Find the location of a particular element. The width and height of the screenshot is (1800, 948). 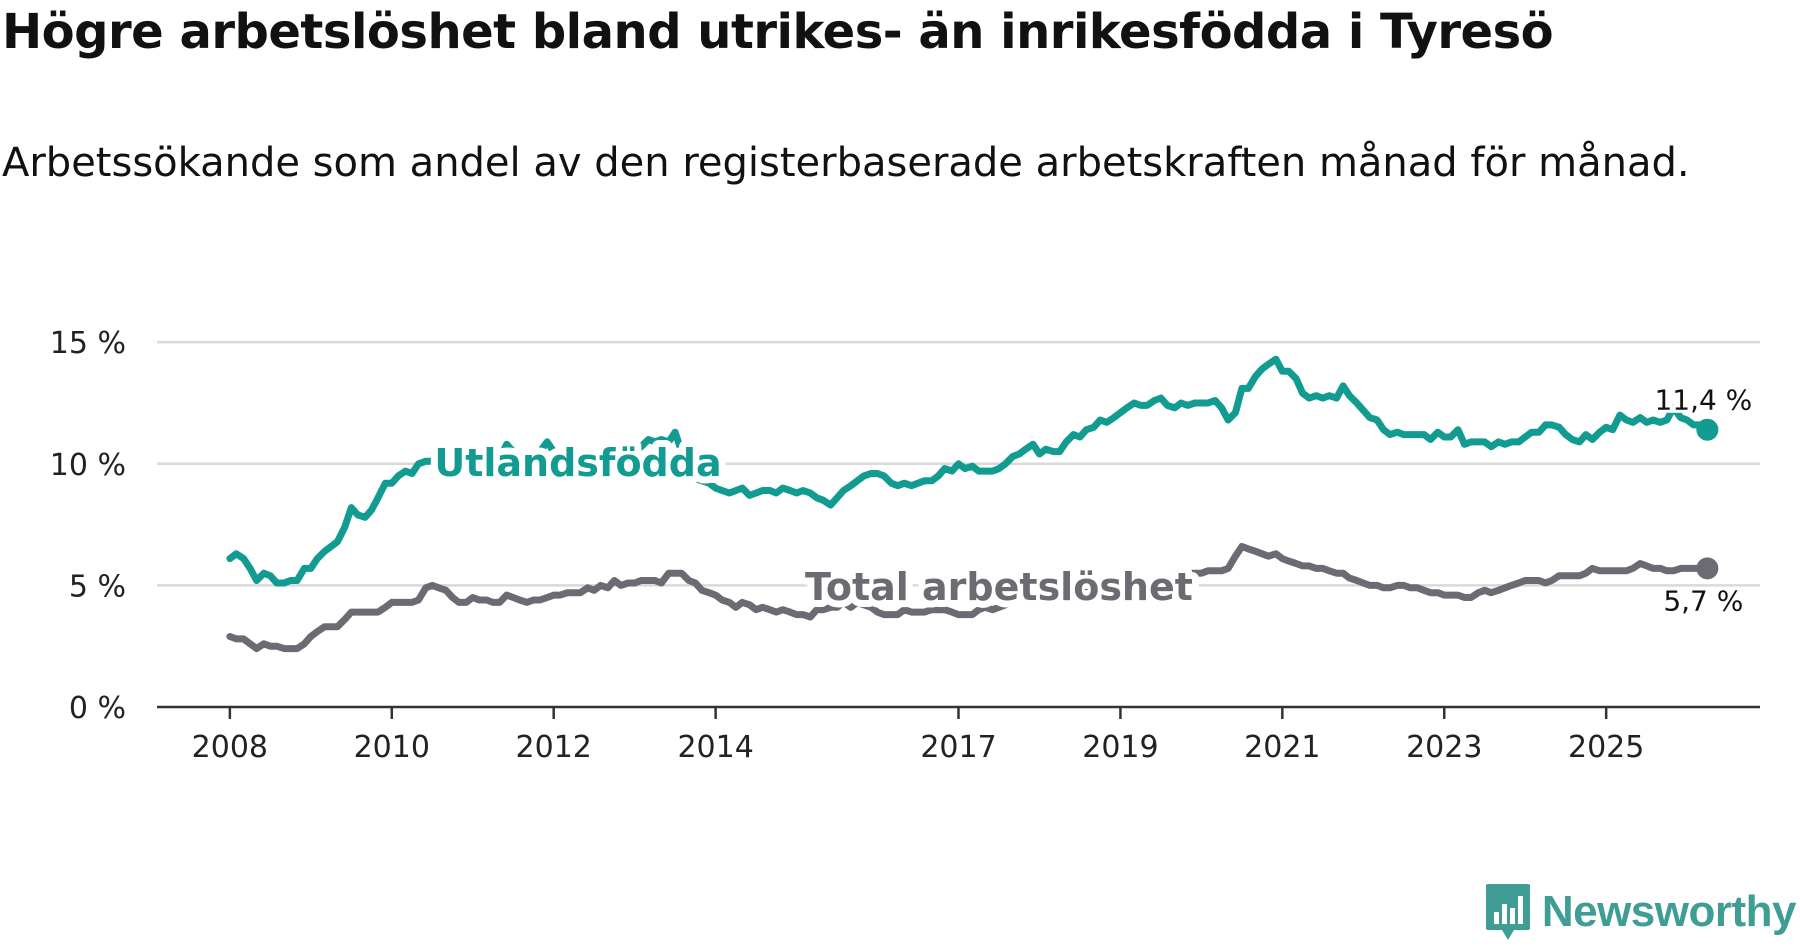

x-tick-label: 2014 is located at coordinates (715, 747).